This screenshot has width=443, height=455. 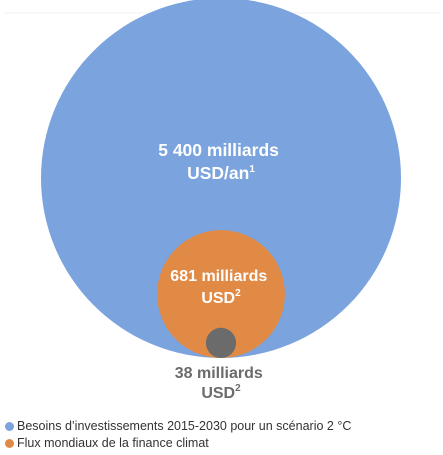 What do you see at coordinates (218, 173) in the screenshot?
I see `label-investment-needs-unit: USD/an` at bounding box center [218, 173].